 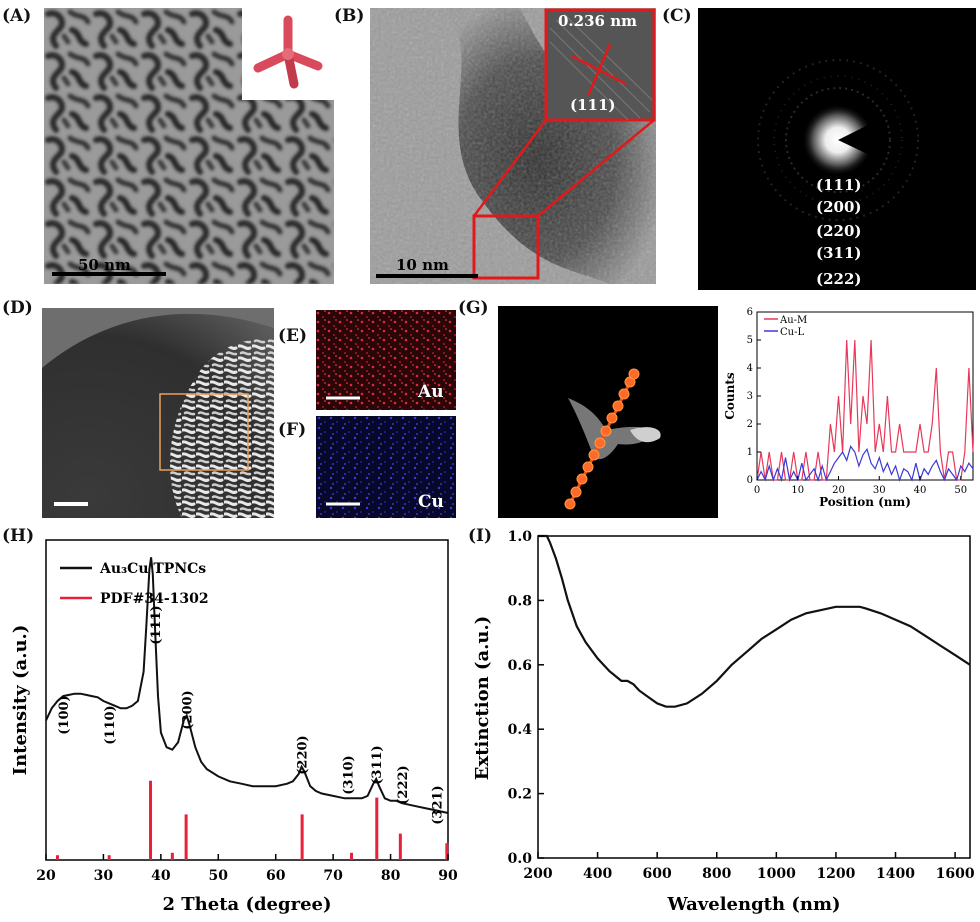 What do you see at coordinates (955, 874) in the screenshot?
I see `x-tick-label: 1600` at bounding box center [955, 874].